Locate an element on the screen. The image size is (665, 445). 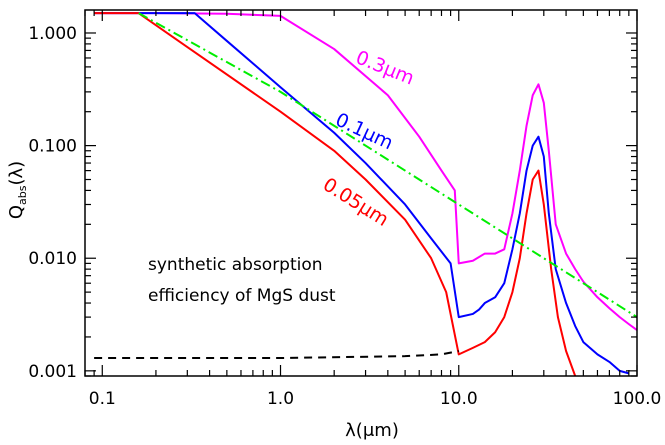
y-tick-label: 0.100 is located at coordinates (52, 147).